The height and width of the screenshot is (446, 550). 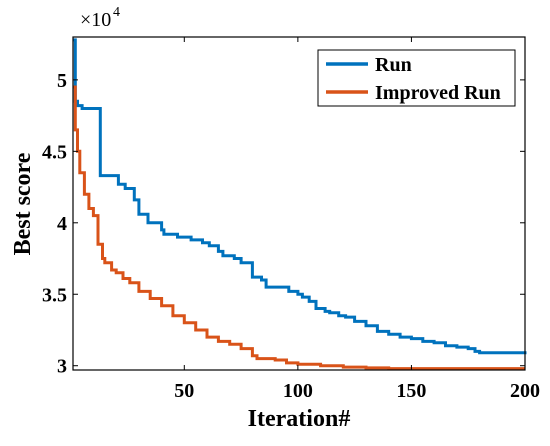 What do you see at coordinates (298, 391) in the screenshot?
I see `x-tick-label: 100` at bounding box center [298, 391].